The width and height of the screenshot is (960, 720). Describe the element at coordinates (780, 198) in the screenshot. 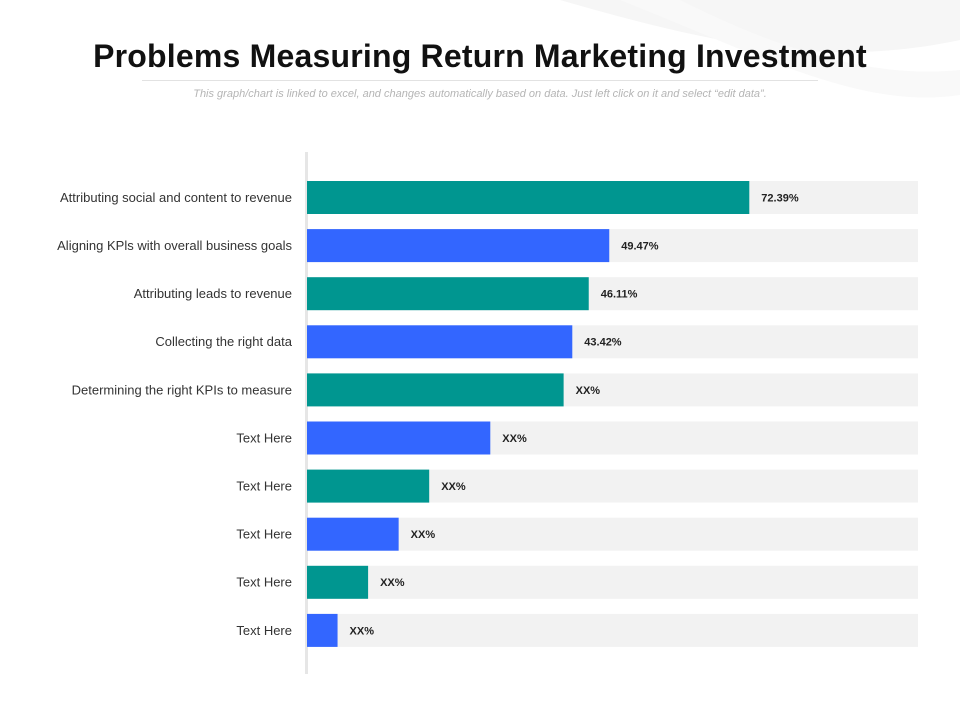

I see `value-label: 72.39%` at that location.